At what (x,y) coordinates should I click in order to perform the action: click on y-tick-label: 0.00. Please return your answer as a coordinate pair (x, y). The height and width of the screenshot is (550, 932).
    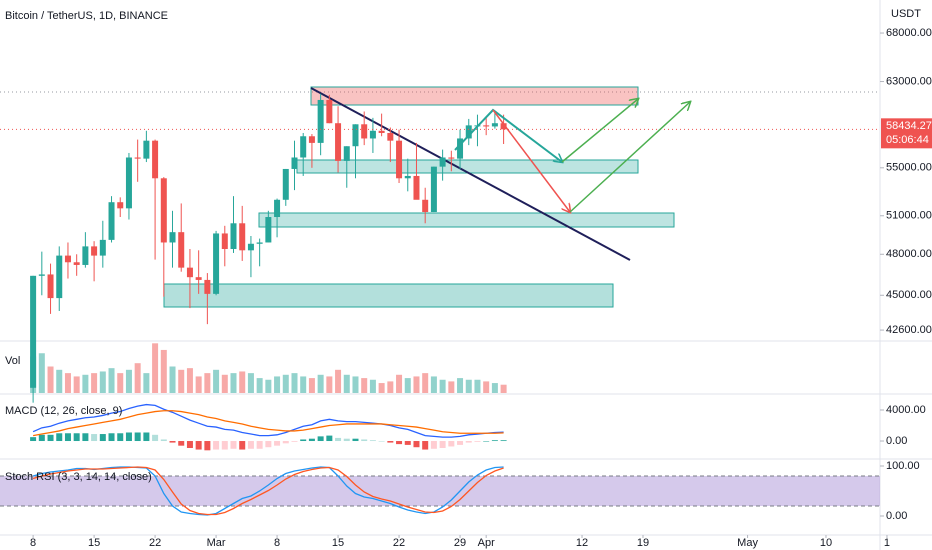
    Looking at the image, I should click on (896, 441).